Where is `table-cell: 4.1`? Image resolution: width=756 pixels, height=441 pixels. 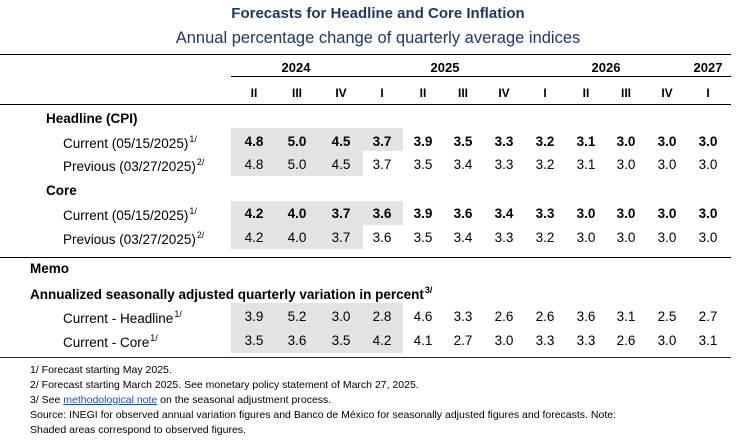
table-cell: 4.1 is located at coordinates (423, 340).